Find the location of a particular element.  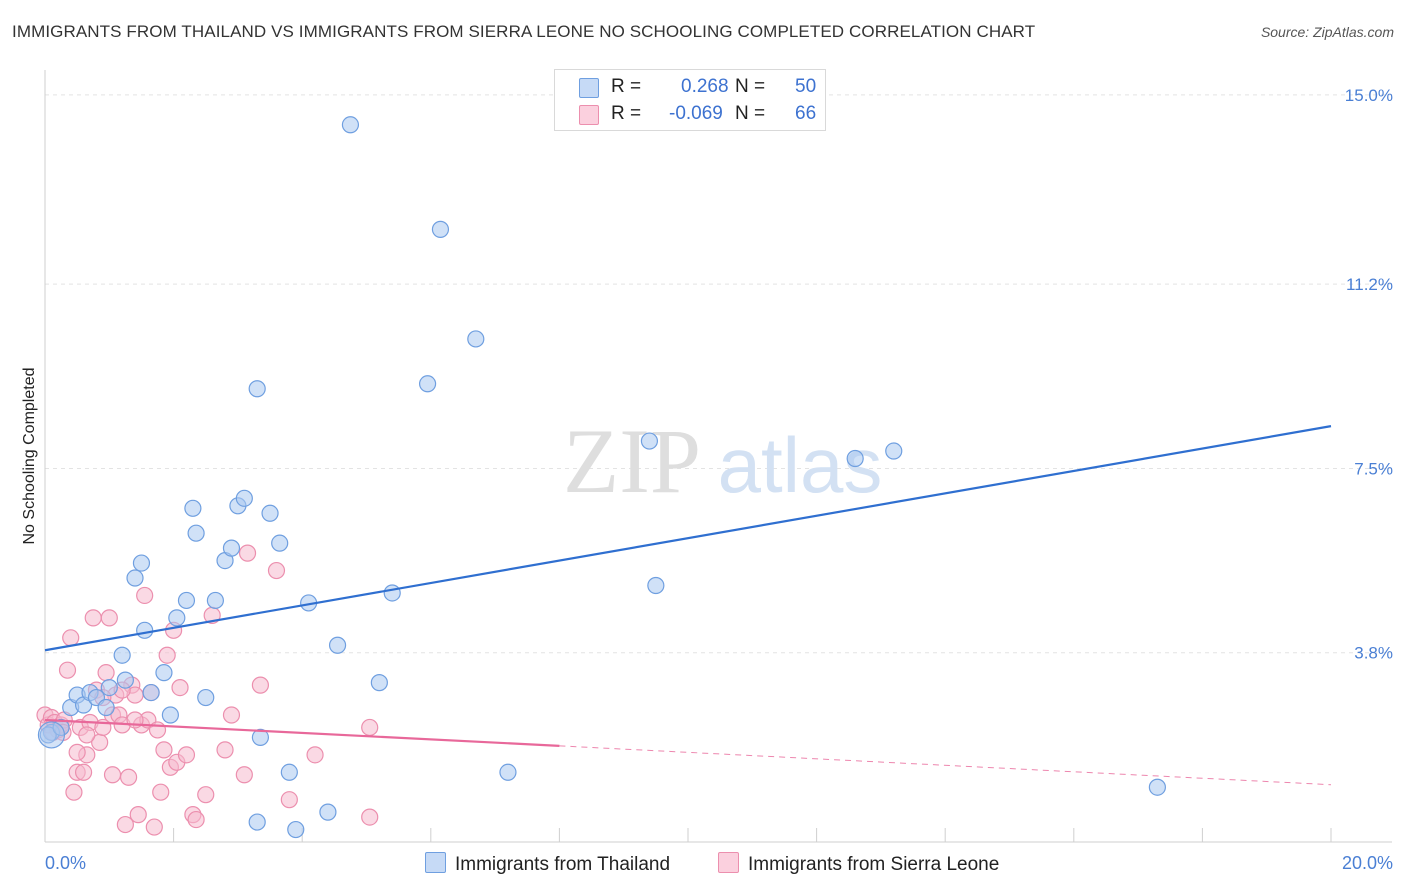

bottom-legend-sierra-leone: Immigrants from Sierra Leone is located at coordinates (858, 864).